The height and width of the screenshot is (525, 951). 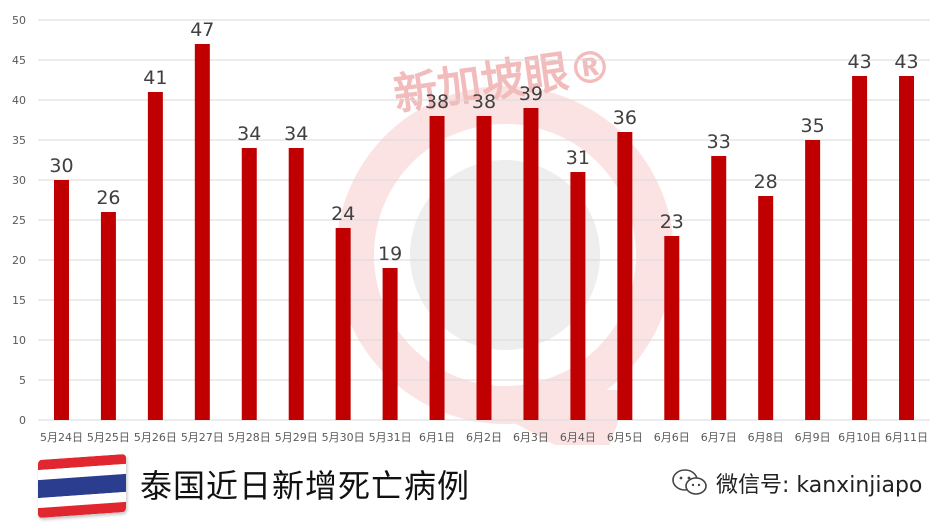 I want to click on y-tick-label: 5, so click(x=22, y=380).